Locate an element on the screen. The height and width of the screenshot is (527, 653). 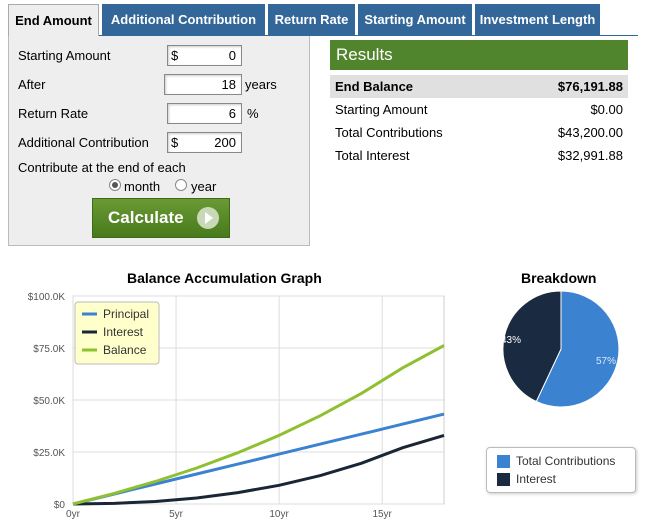
pie-label-interest: 43% is located at coordinates (511, 340).